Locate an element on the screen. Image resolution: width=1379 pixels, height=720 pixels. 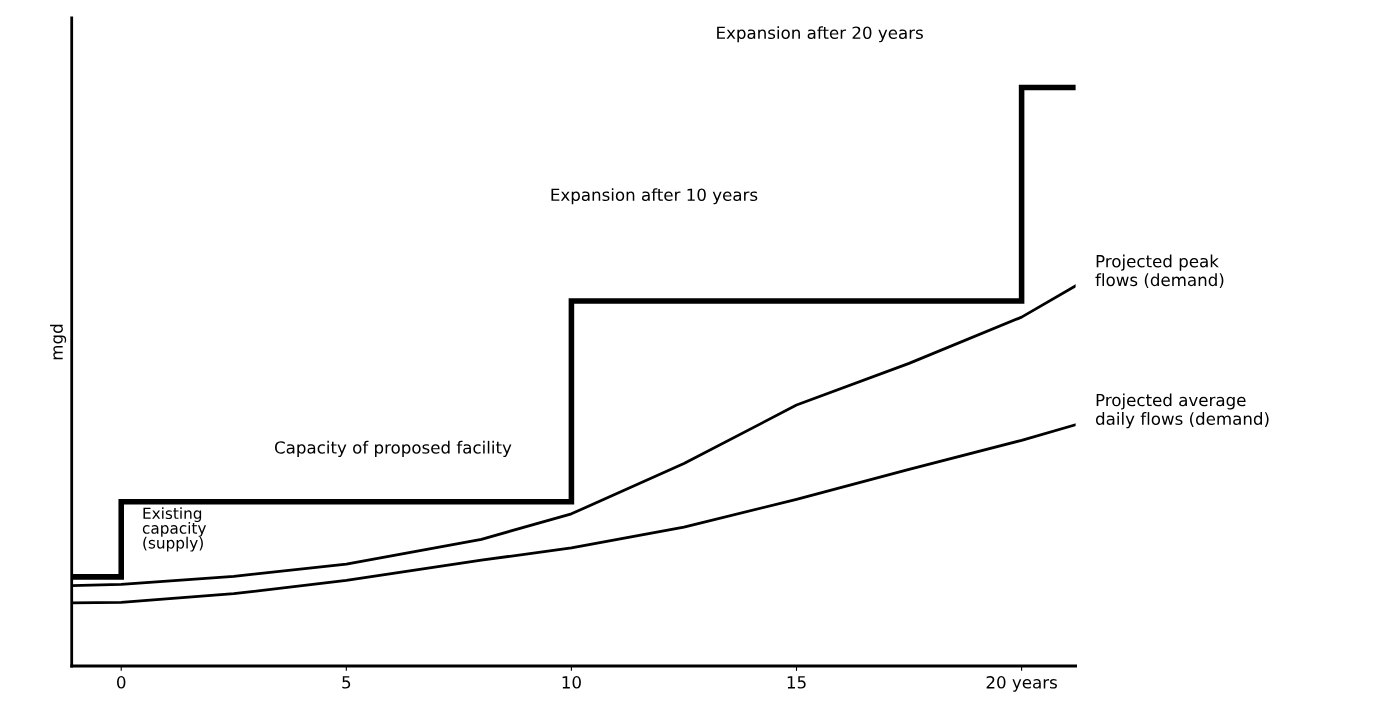
annotation: Expansion after 10 years is located at coordinates (654, 196).